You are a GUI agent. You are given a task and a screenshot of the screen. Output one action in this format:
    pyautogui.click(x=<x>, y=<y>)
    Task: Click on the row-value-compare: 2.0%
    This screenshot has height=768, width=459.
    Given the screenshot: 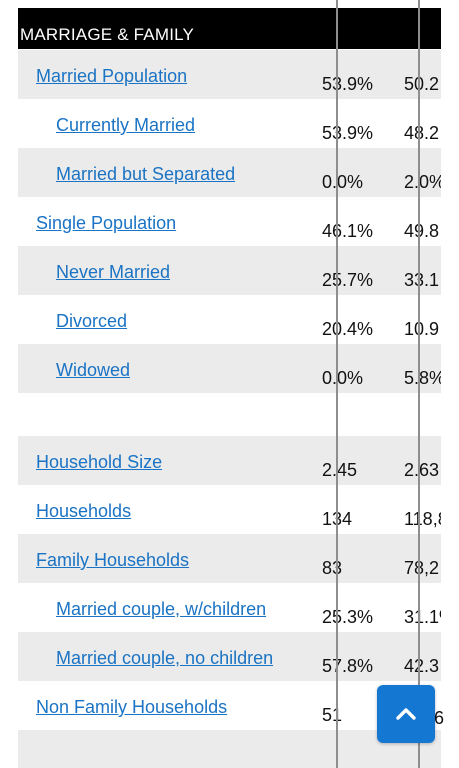 What is the action you would take?
    pyautogui.click(x=422, y=182)
    